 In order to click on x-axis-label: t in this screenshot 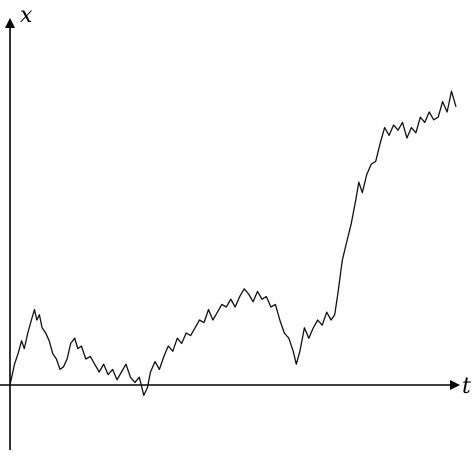, I will do `click(466, 386)`.